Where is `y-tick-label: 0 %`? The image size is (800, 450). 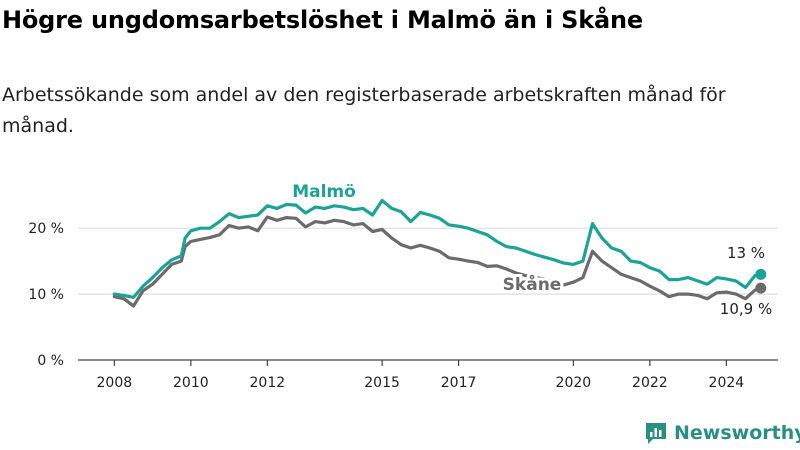 y-tick-label: 0 % is located at coordinates (50, 361).